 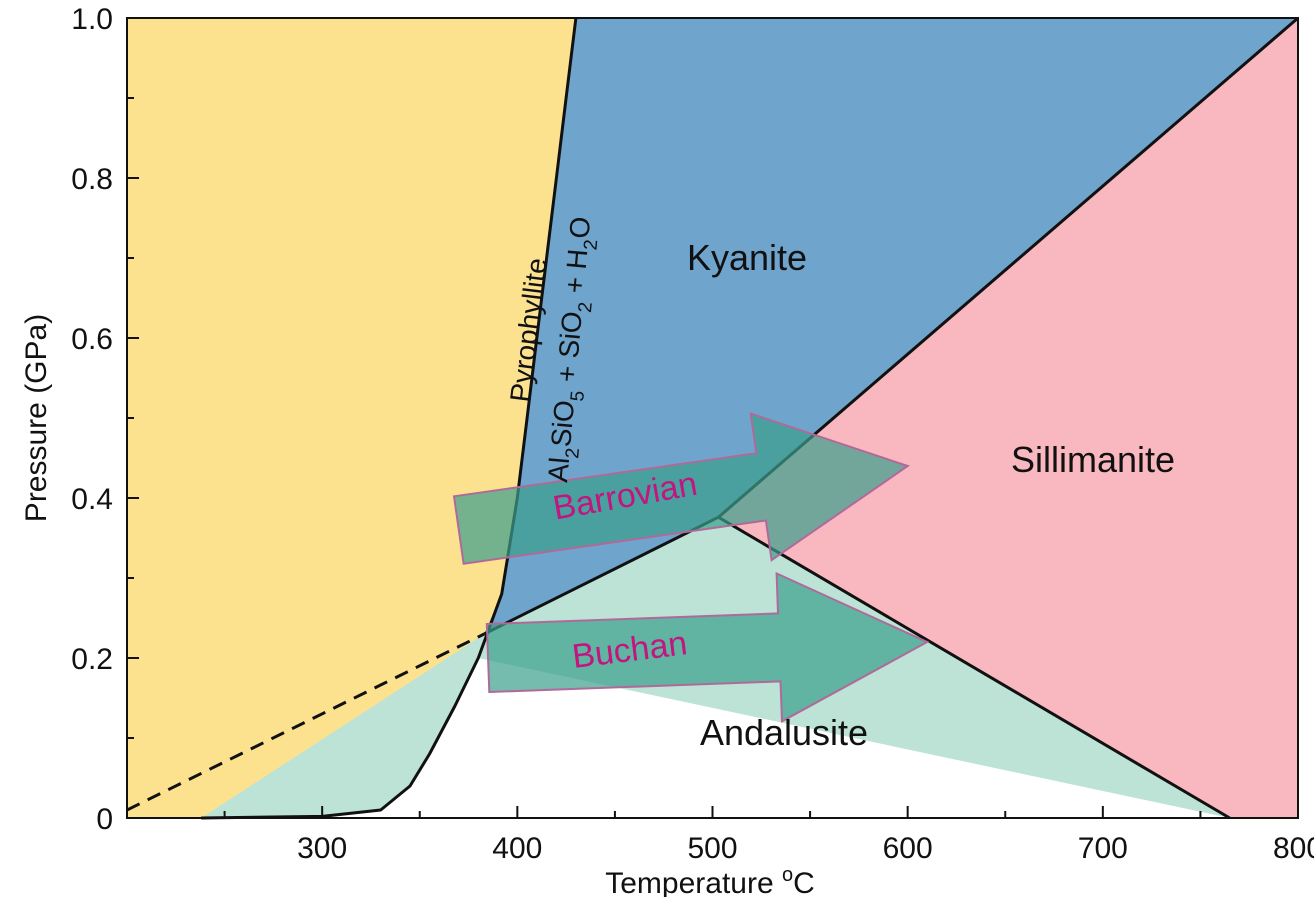 What do you see at coordinates (562, 423) in the screenshot?
I see `products-label-segment: SiO` at bounding box center [562, 423].